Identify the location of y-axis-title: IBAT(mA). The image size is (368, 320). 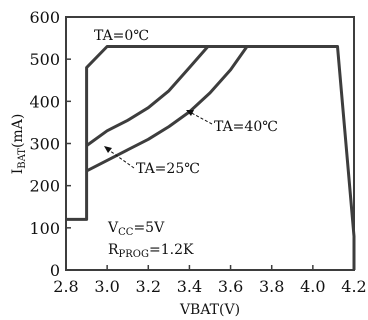
(19, 144).